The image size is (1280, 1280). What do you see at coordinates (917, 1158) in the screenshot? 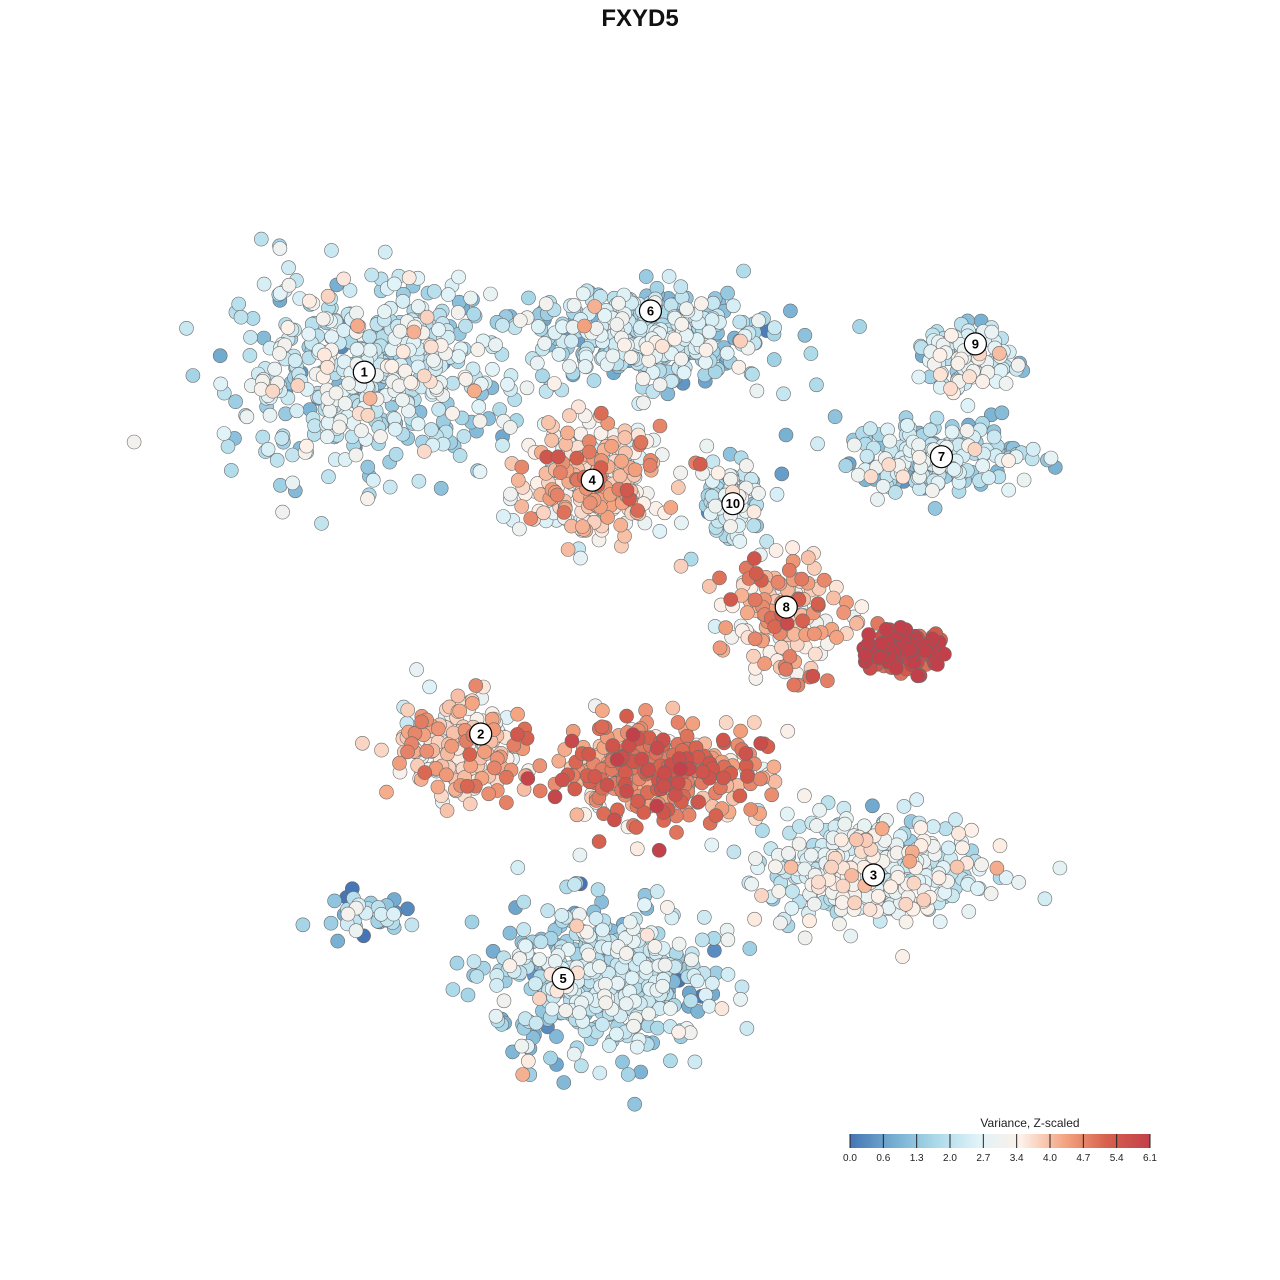
I see `legend-tick-label: 1.3` at bounding box center [917, 1158].